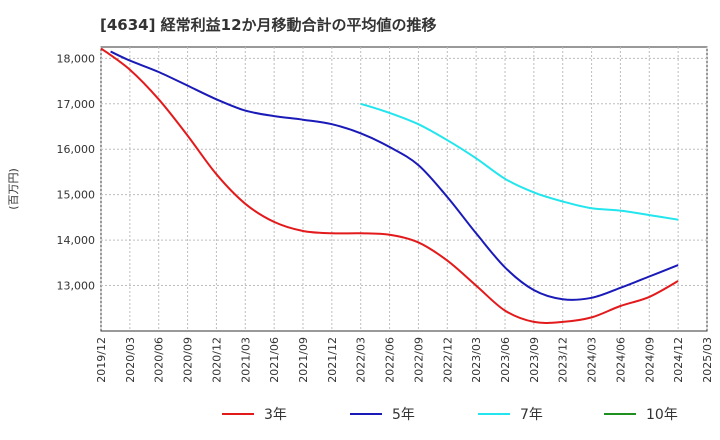  I want to click on x-tick-label: 2023/12, so click(563, 360).